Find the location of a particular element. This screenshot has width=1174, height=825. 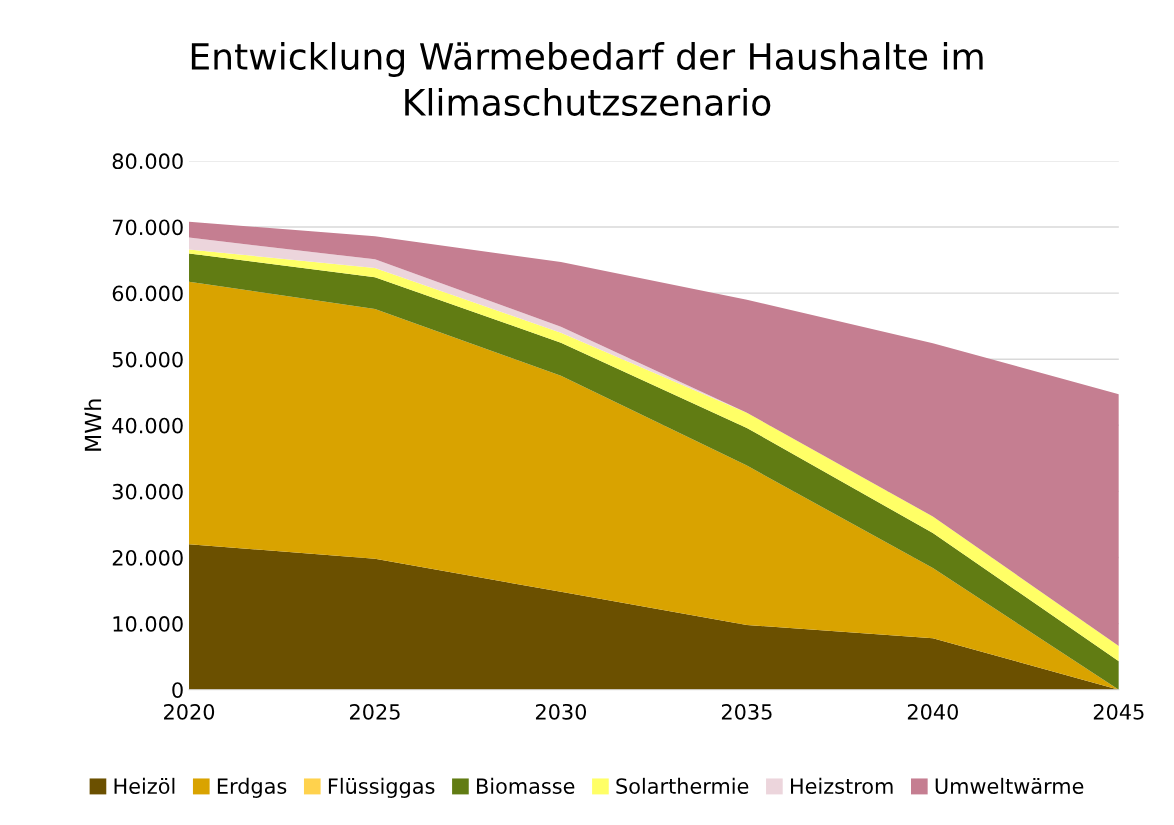

y-tick-label: 70.000 is located at coordinates (147, 227).